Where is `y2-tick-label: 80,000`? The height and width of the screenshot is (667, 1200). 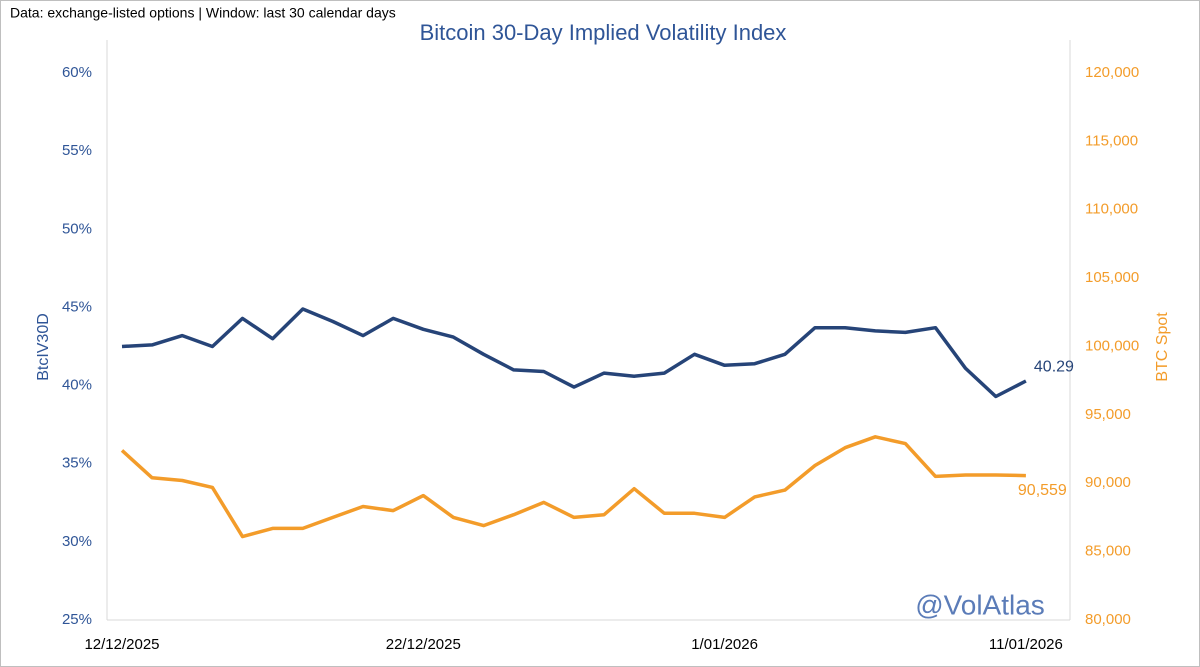
y2-tick-label: 80,000 is located at coordinates (1108, 619).